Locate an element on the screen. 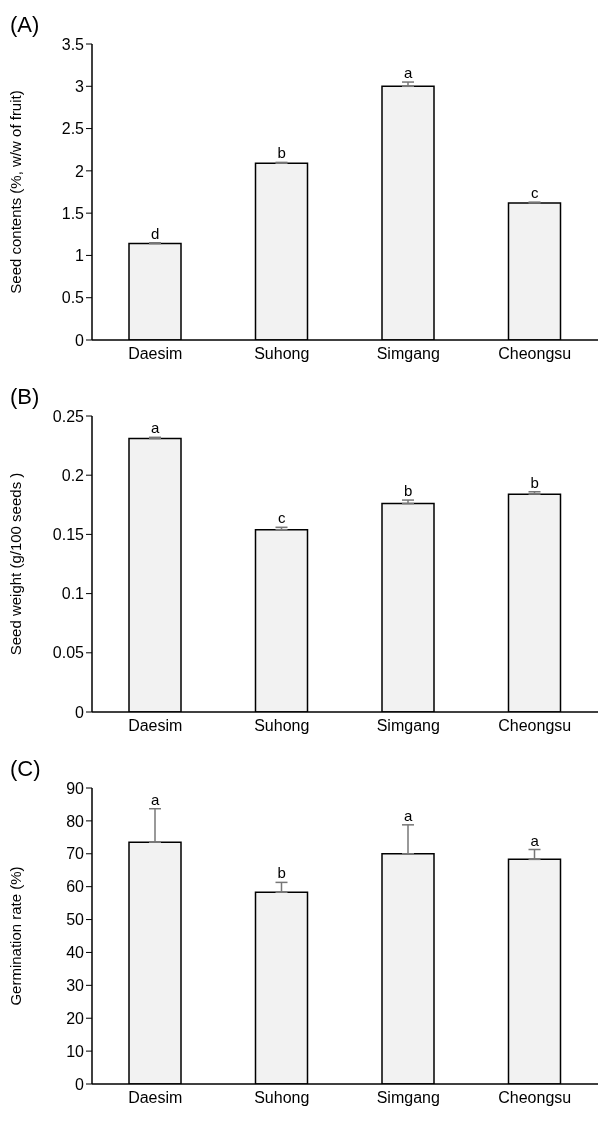 This screenshot has width=610, height=1134. chart-title: (B) is located at coordinates (25, 397).